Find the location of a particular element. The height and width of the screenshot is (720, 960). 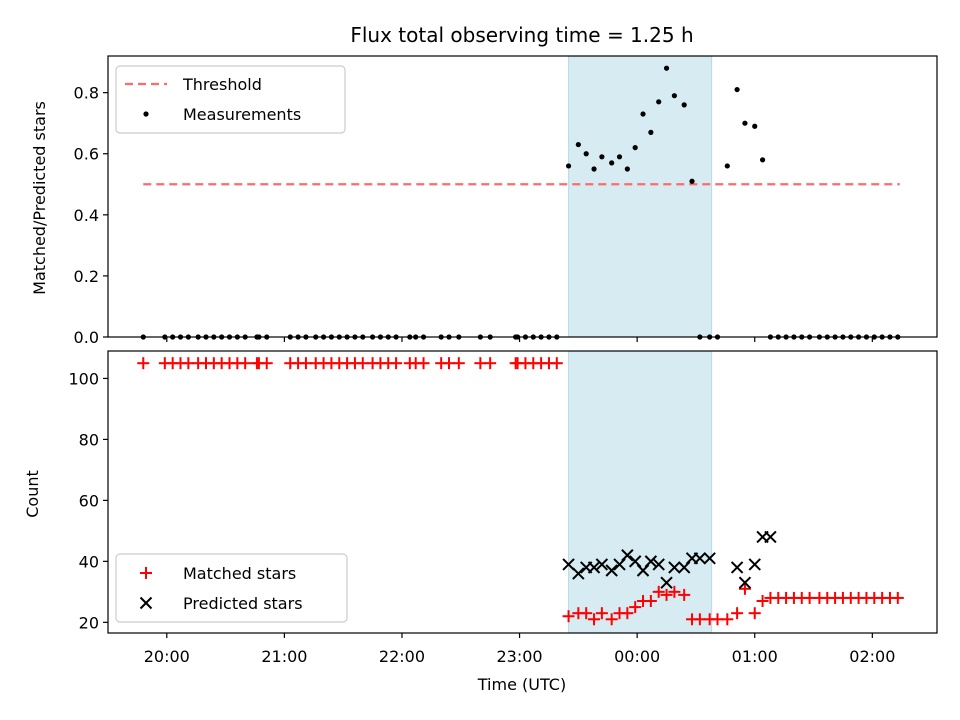

bottom-y-tick-label: 80 is located at coordinates (89, 439).